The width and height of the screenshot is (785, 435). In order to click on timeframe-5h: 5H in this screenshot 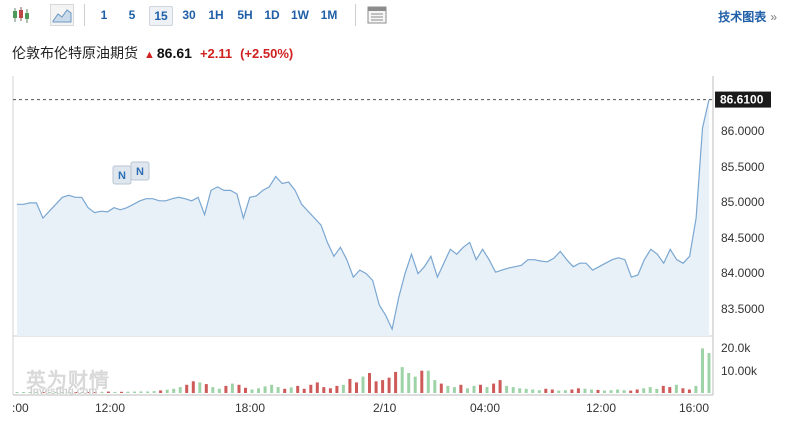, I will do `click(245, 15)`.